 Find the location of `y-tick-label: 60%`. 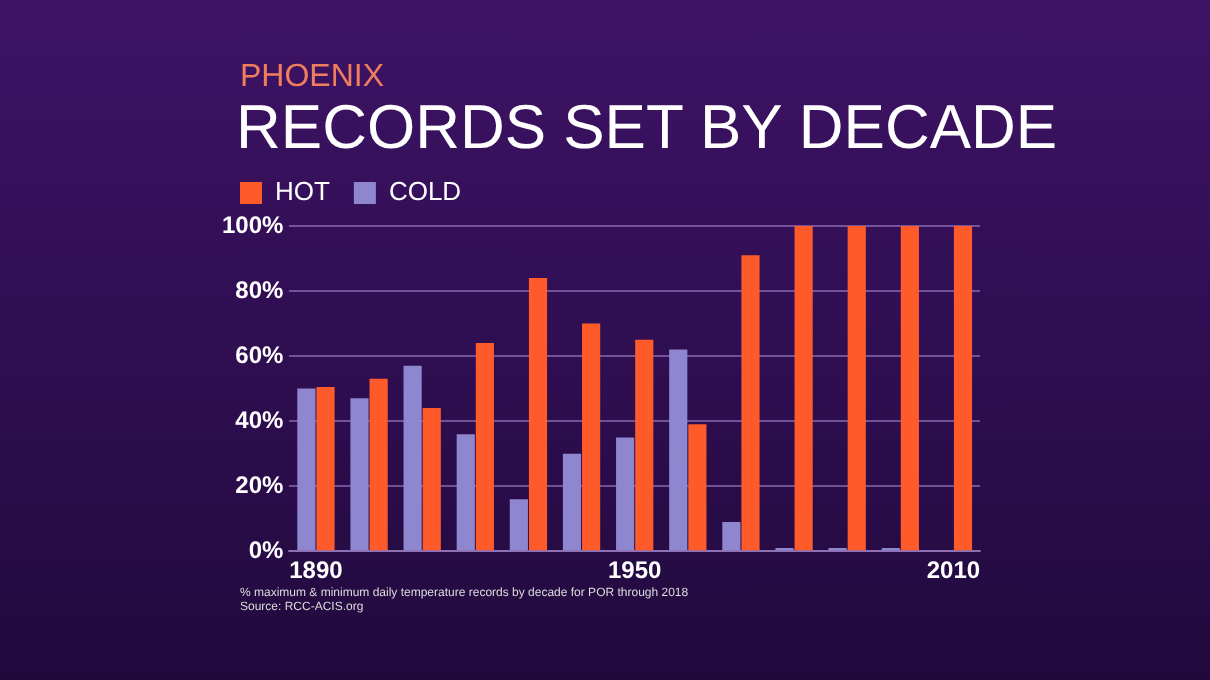

y-tick-label: 60% is located at coordinates (260, 354).